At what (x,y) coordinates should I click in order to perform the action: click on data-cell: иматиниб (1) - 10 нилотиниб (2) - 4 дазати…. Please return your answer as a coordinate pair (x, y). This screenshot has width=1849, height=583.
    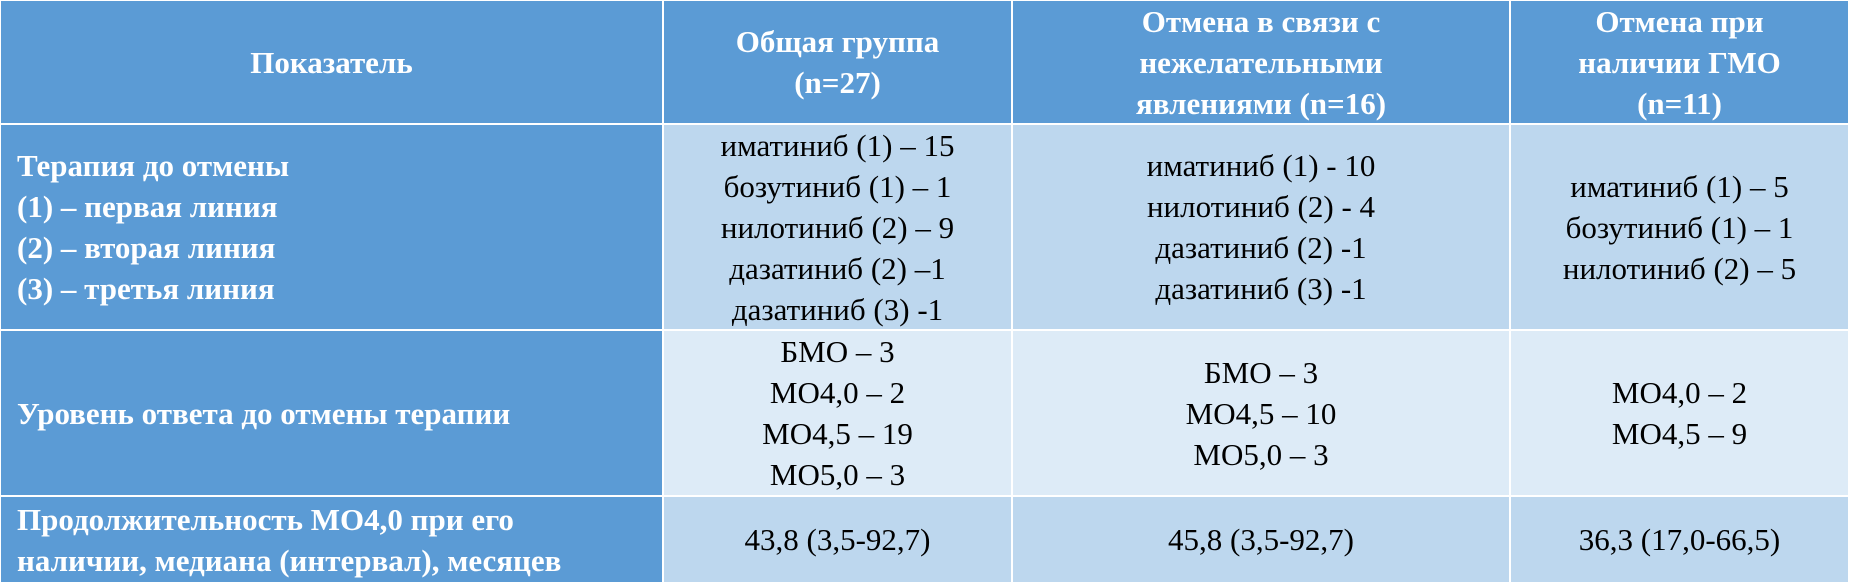
    Looking at the image, I should click on (1261, 227).